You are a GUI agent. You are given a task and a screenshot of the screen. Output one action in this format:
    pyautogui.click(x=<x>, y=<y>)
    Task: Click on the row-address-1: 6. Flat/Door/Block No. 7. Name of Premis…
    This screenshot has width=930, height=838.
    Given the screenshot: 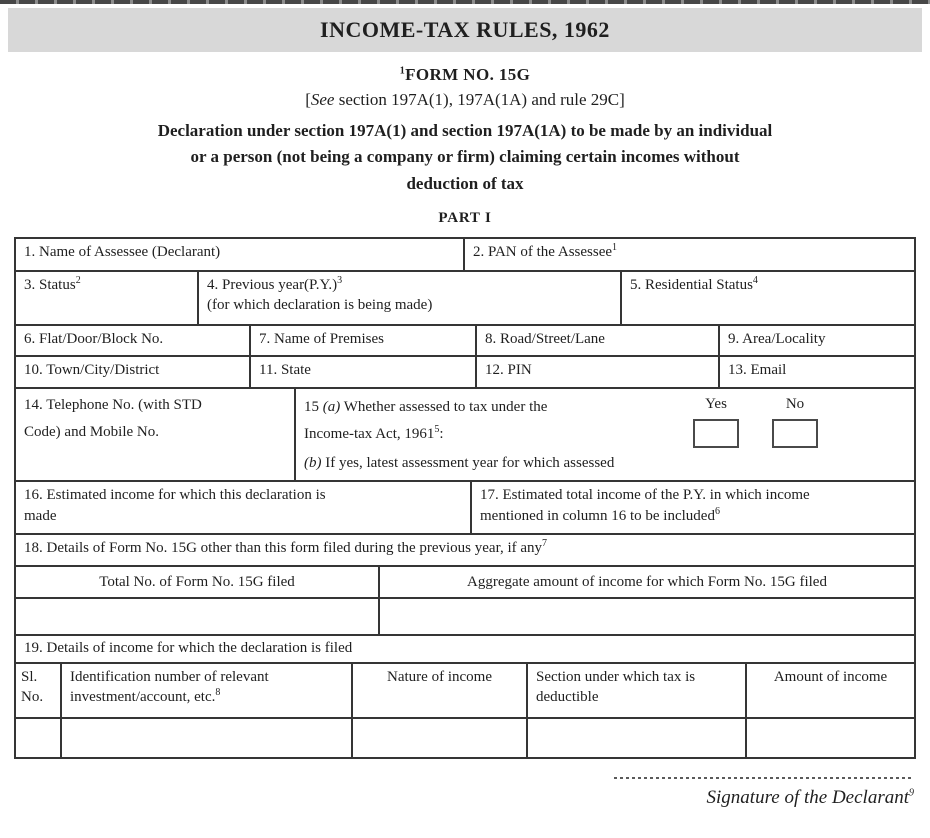 What is the action you would take?
    pyautogui.click(x=465, y=342)
    